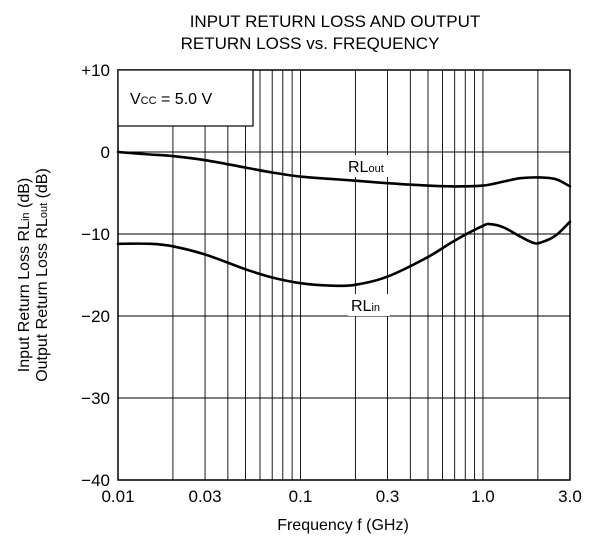 The height and width of the screenshot is (545, 592). Describe the element at coordinates (366, 167) in the screenshot. I see `series-label-rlout-text: RLout` at that location.